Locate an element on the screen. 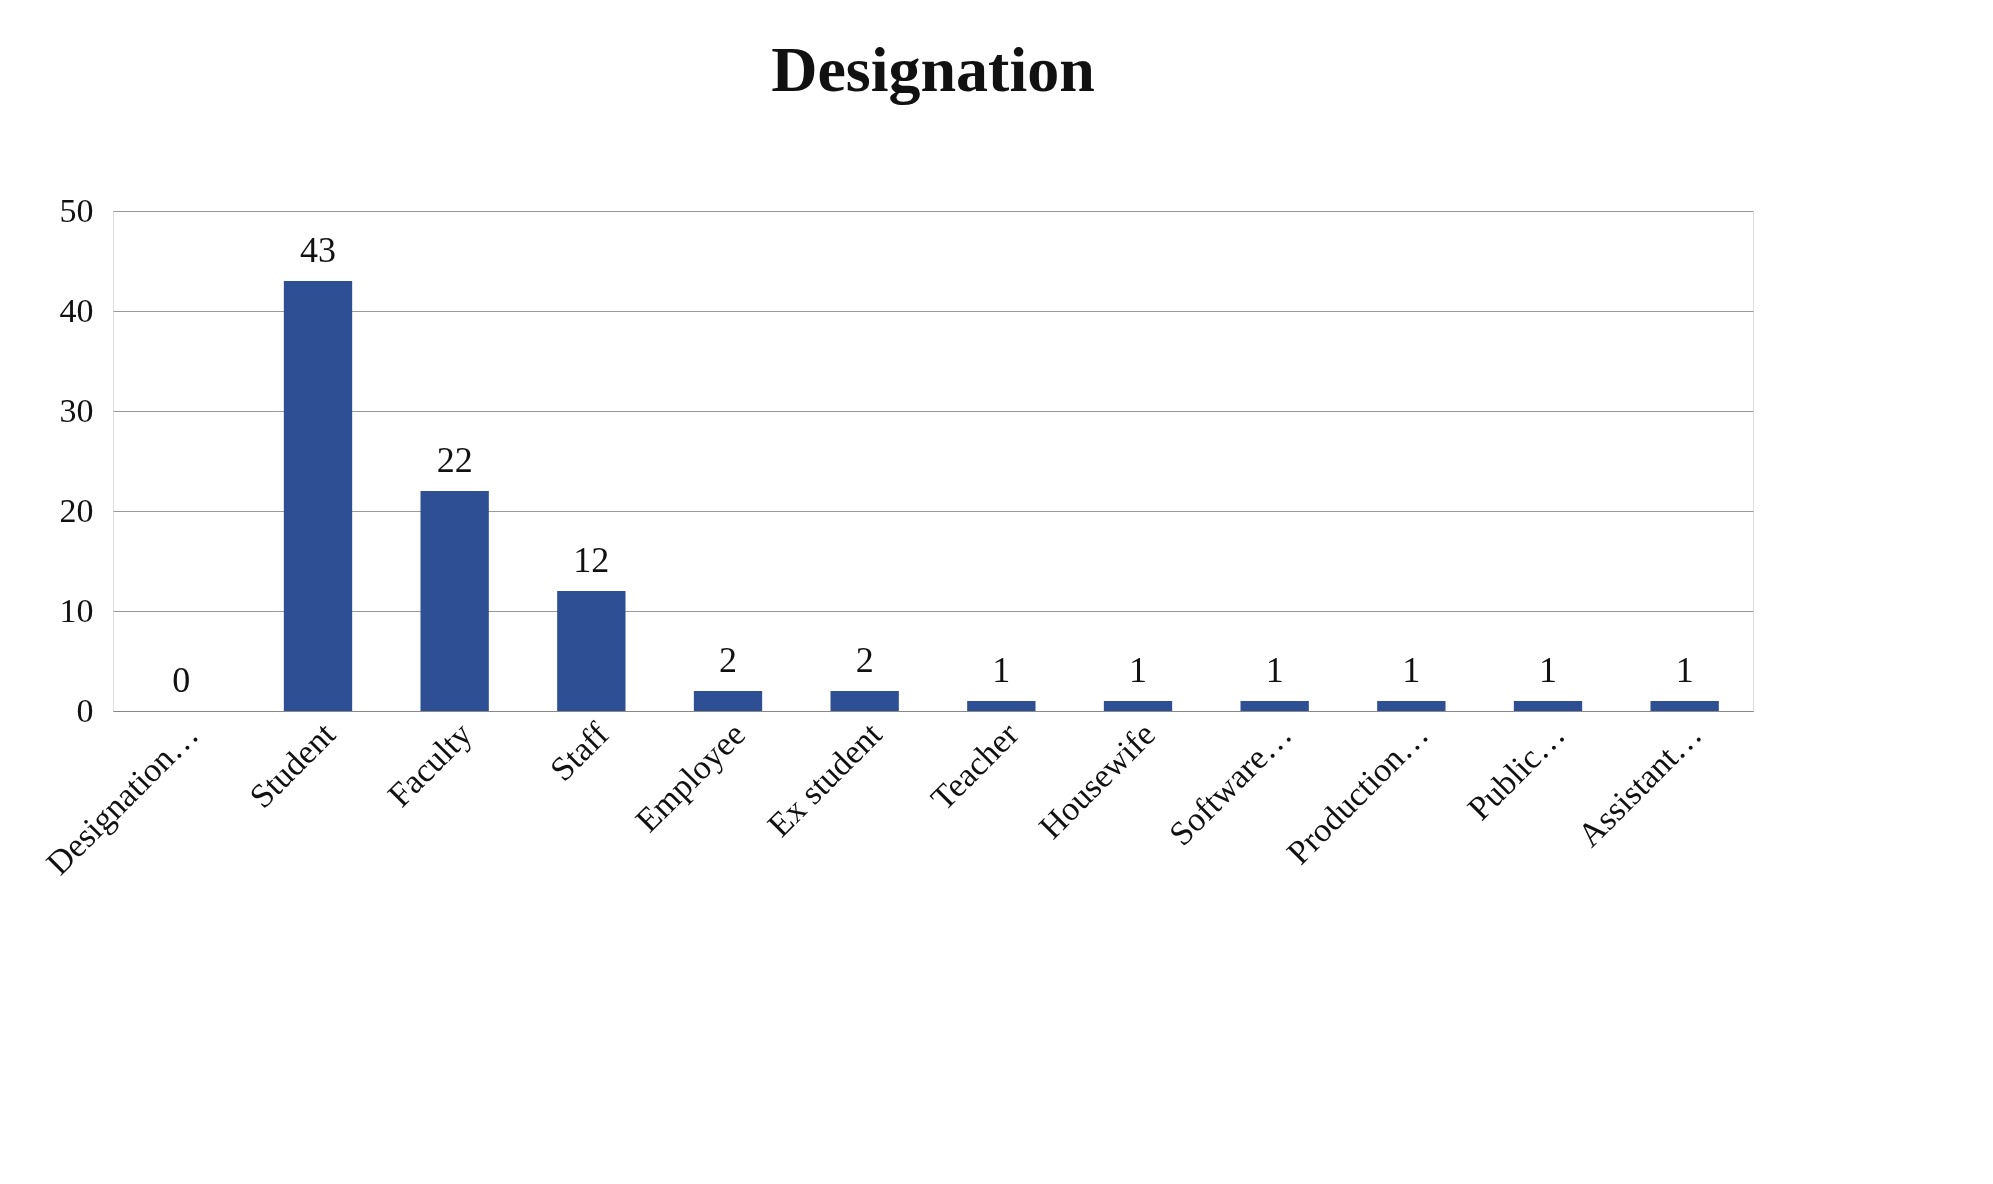  y-tick-label: 10 is located at coordinates (76, 610).